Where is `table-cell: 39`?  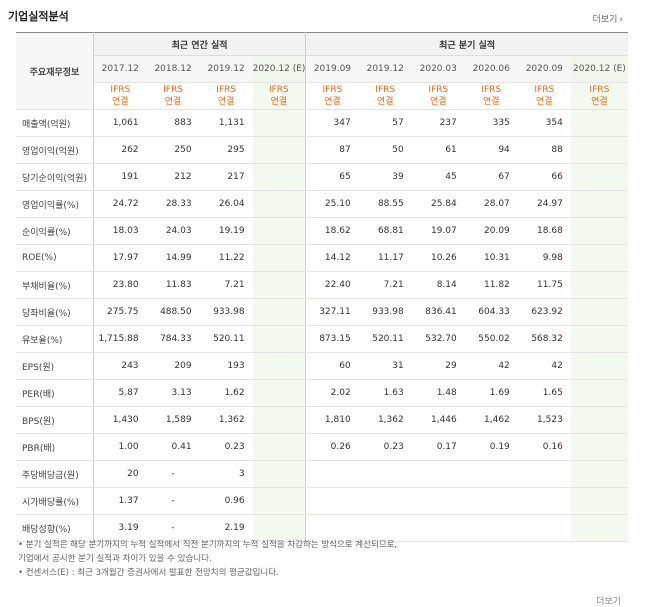
table-cell: 39 is located at coordinates (385, 177).